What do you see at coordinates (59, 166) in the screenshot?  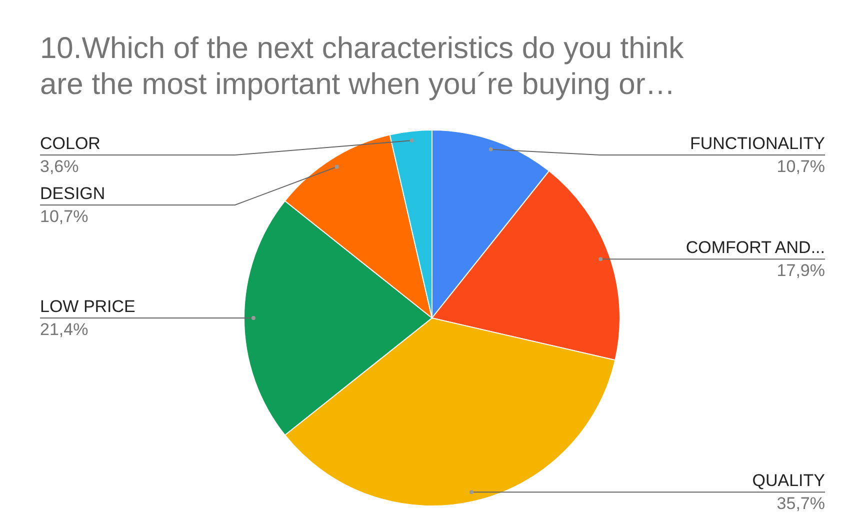 I see `data-label: 3,6%` at bounding box center [59, 166].